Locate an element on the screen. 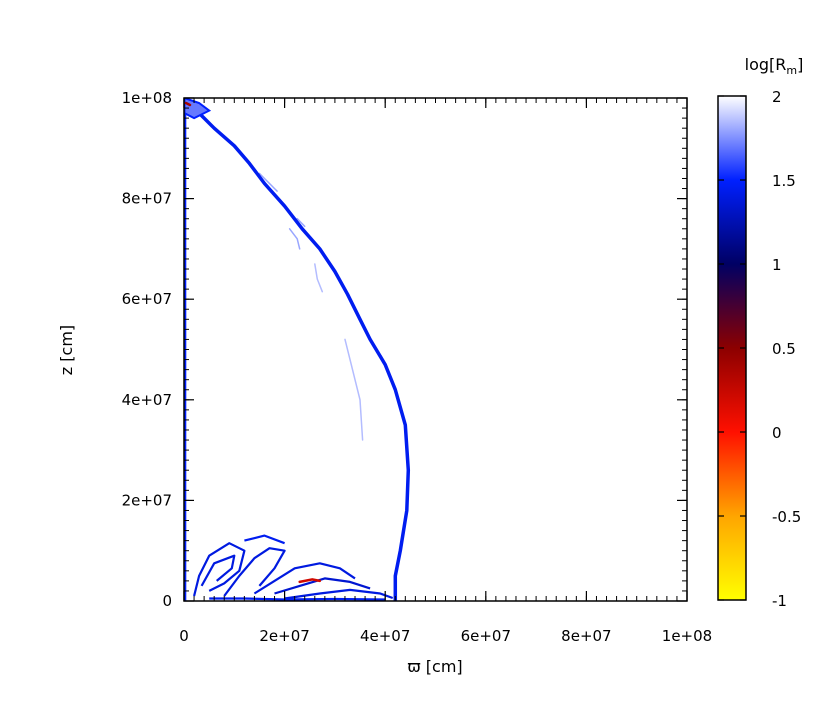 The width and height of the screenshot is (830, 715). y-tick-label: 4e+07 is located at coordinates (147, 400).